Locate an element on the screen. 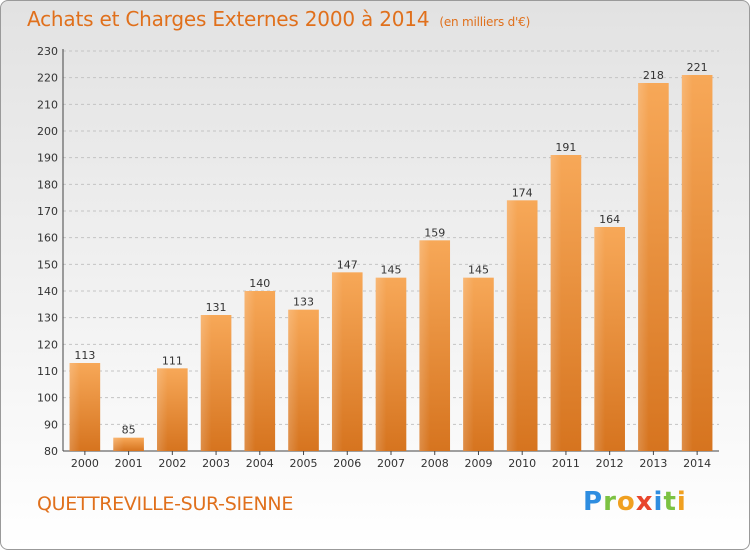  data-label: 111 is located at coordinates (172, 360).